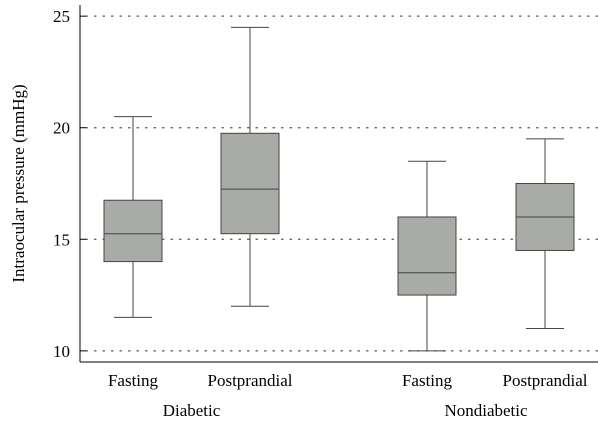 Image resolution: width=598 pixels, height=423 pixels. I want to click on diabetic-fasting-box, so click(133, 231).